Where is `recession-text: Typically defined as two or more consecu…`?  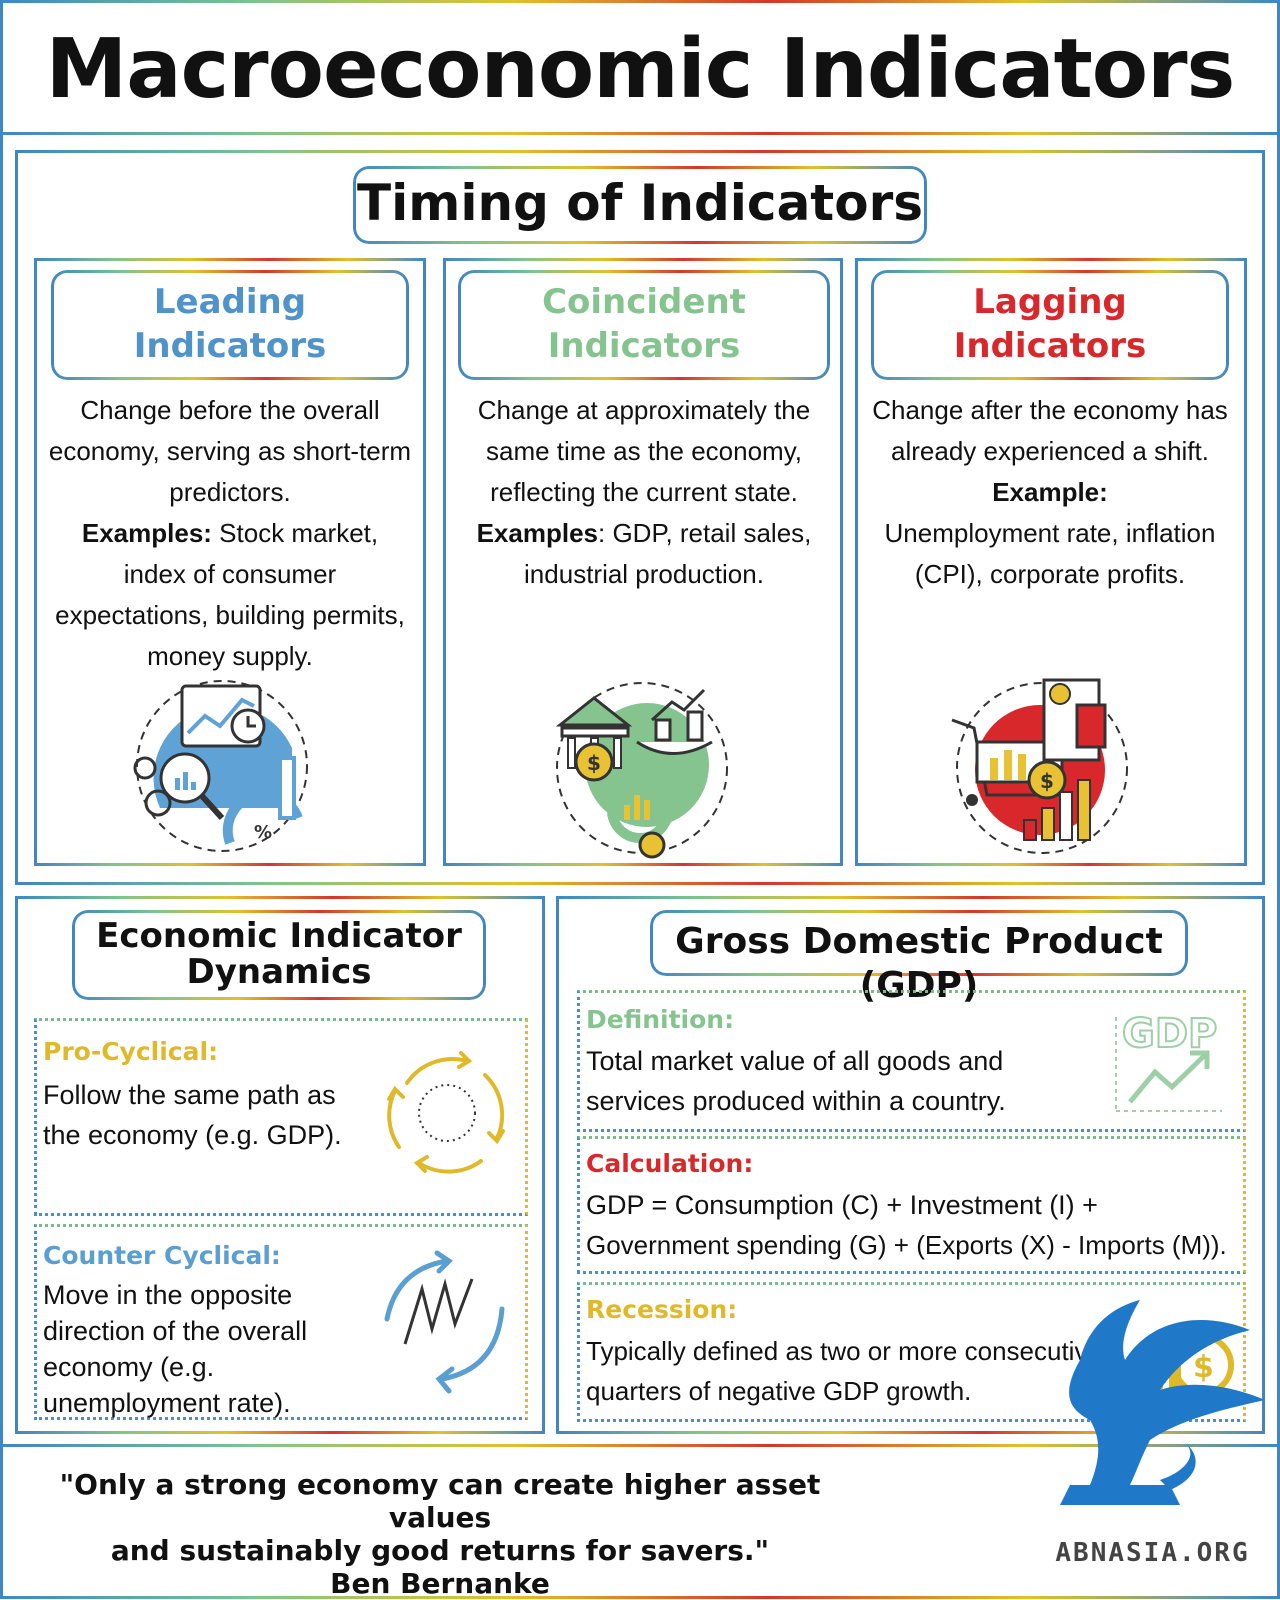 recession-text: Typically defined as two or more consecu… is located at coordinates (844, 1371).